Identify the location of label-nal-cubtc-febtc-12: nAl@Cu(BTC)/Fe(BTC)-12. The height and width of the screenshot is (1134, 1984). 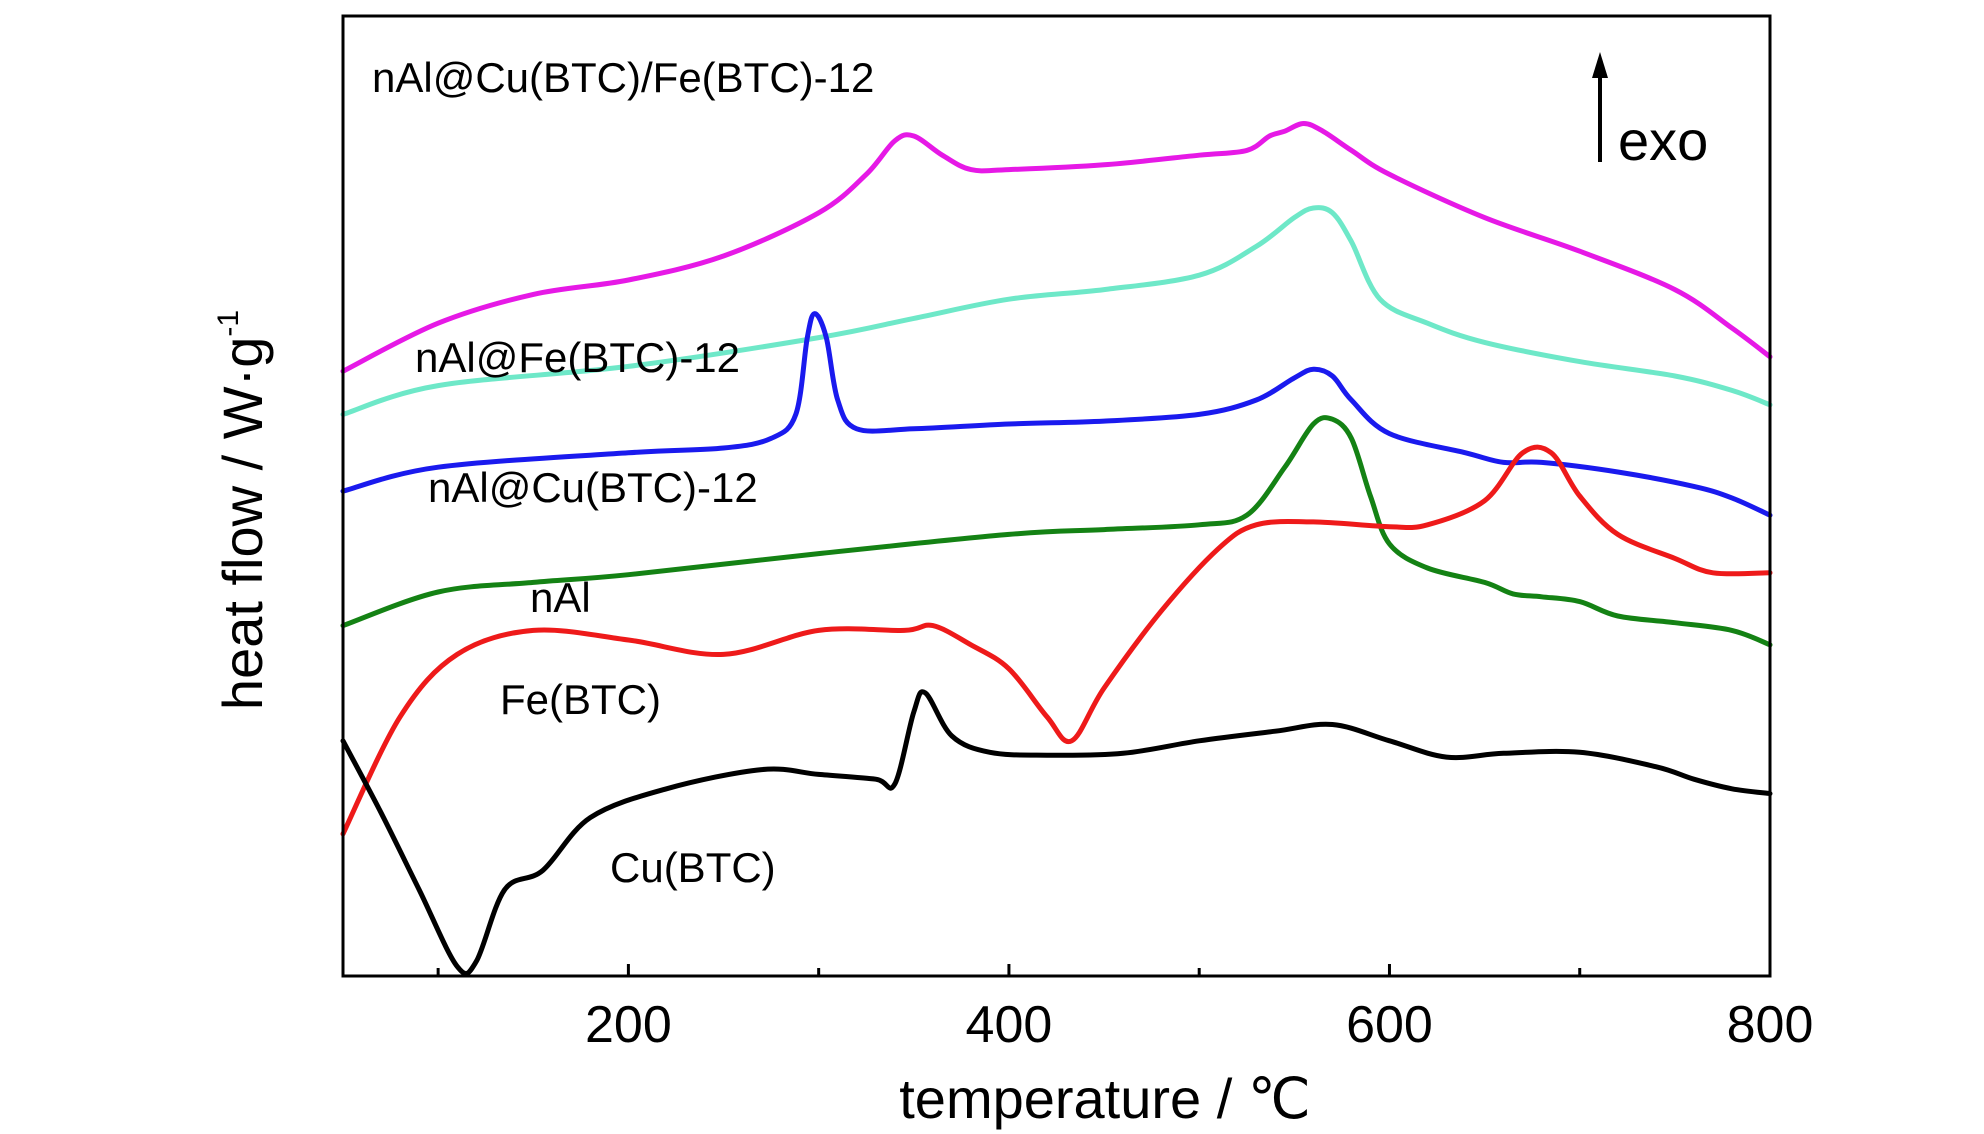
(623, 77).